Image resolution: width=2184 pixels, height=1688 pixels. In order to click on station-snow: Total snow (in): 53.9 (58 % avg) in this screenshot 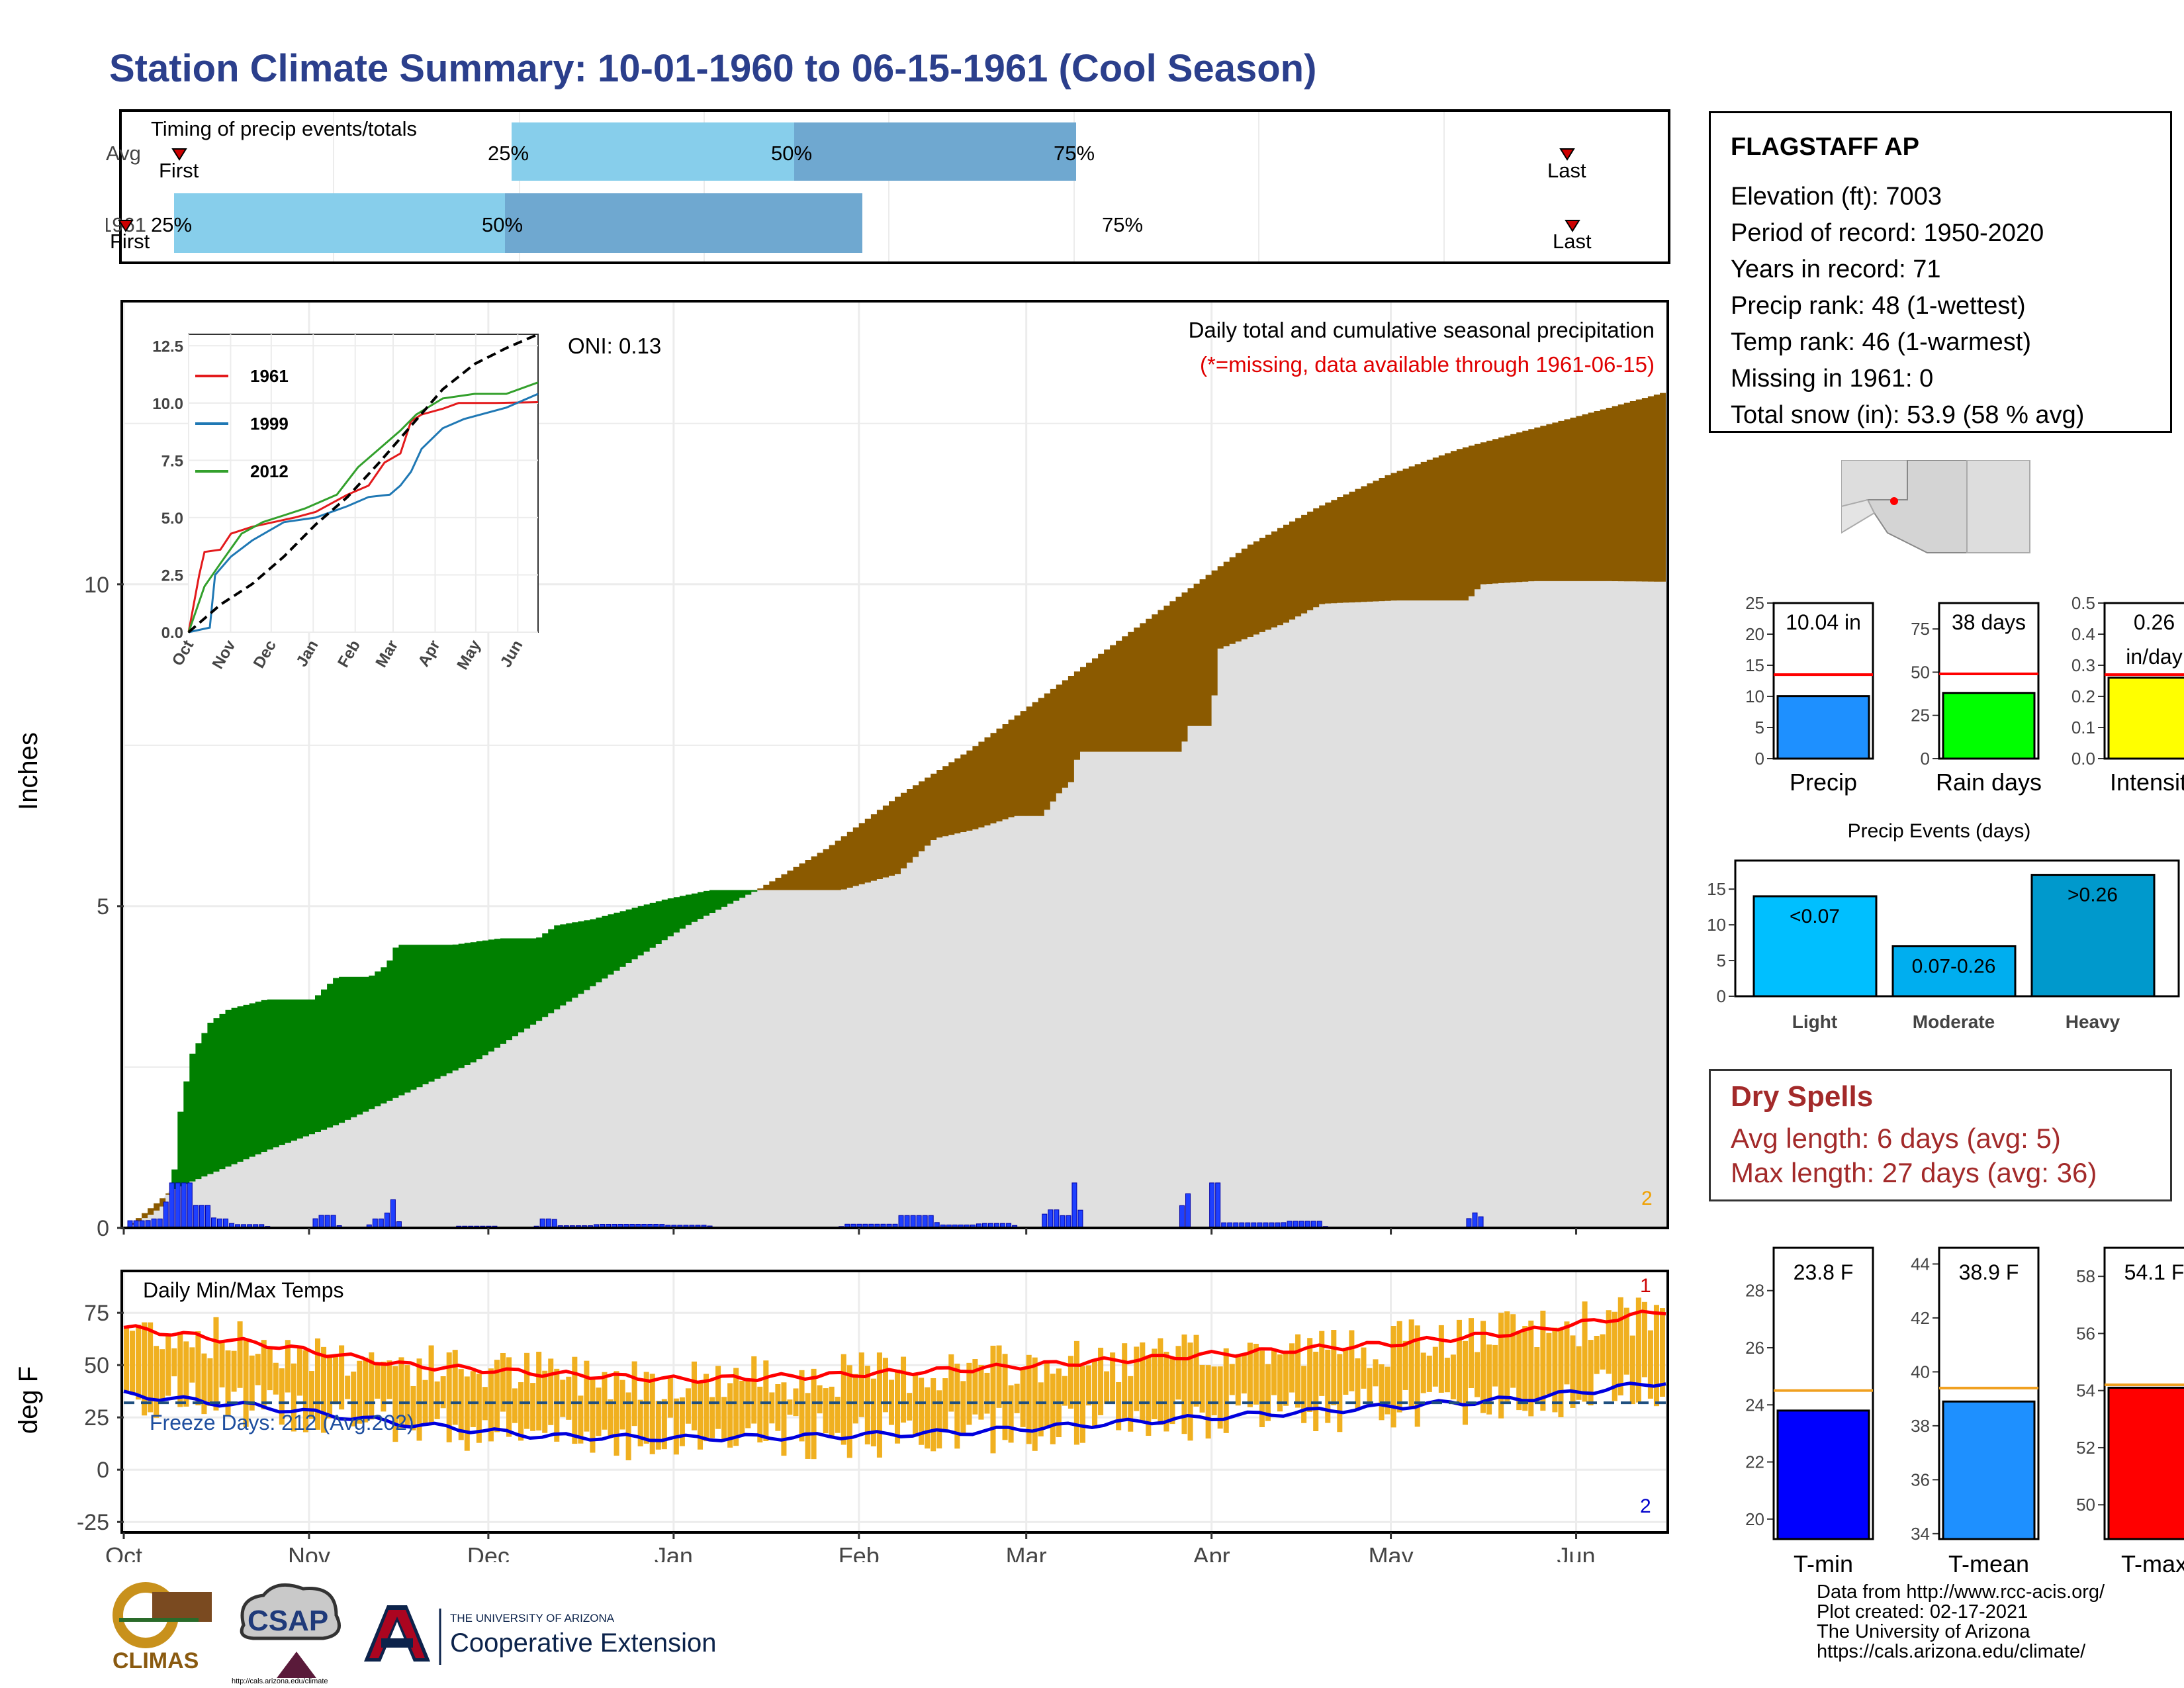, I will do `click(1908, 415)`.